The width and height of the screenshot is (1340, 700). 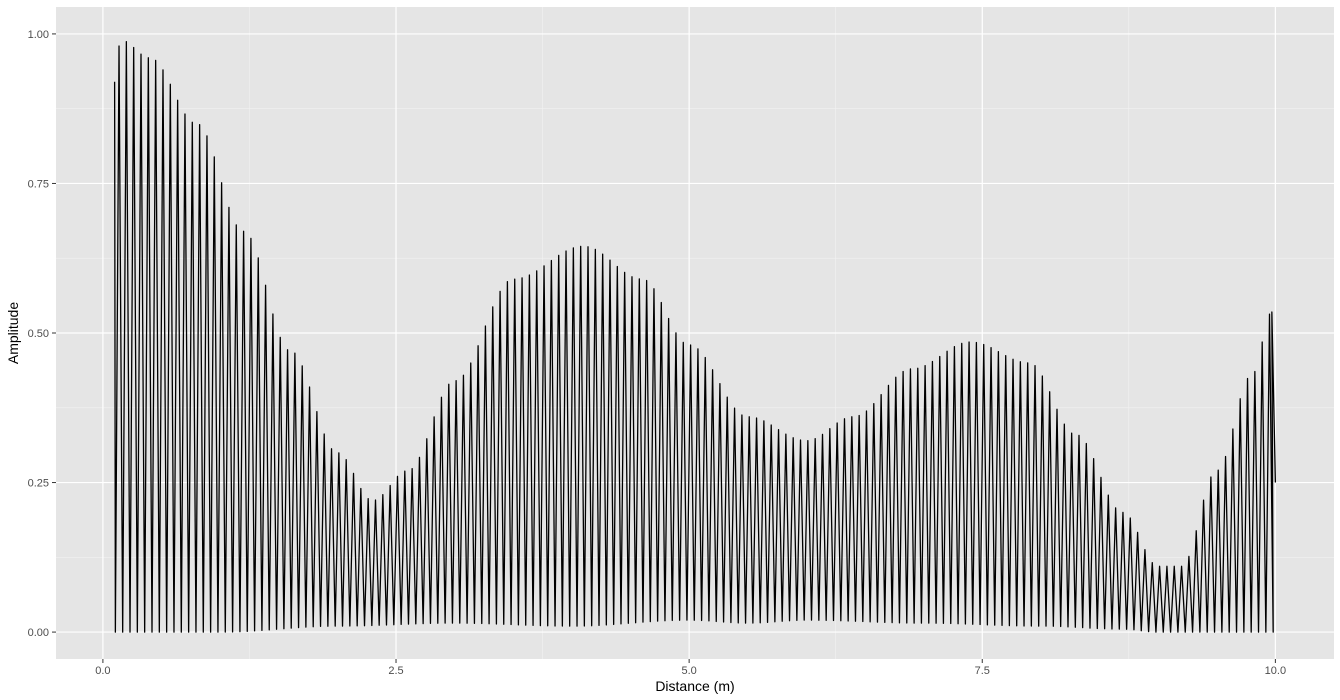 I want to click on y-tick-label: 0.00, so click(x=38, y=633).